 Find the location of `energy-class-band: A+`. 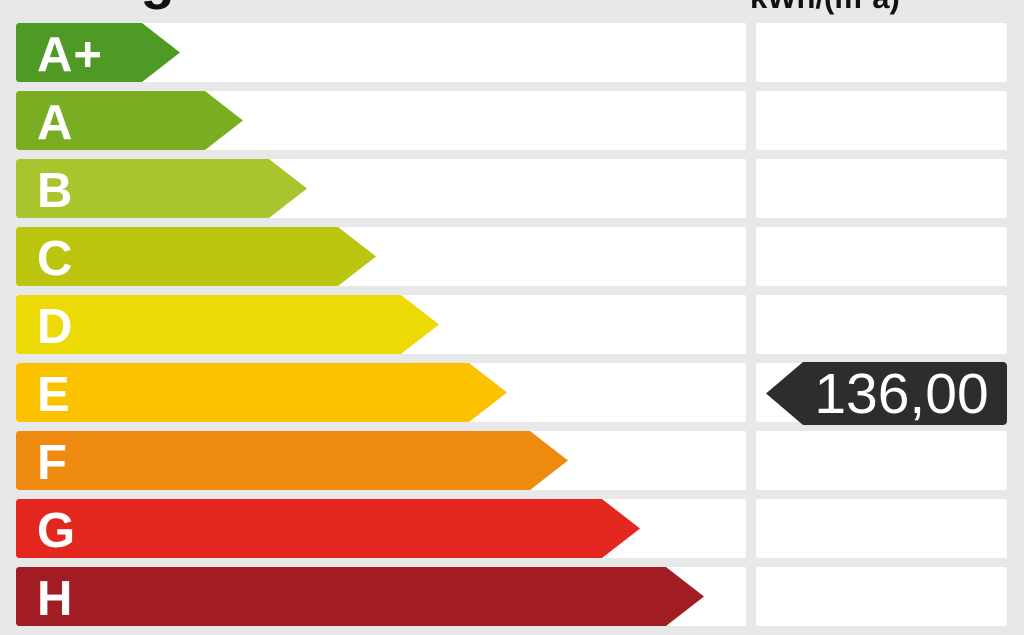

energy-class-band: A+ is located at coordinates (98, 52).